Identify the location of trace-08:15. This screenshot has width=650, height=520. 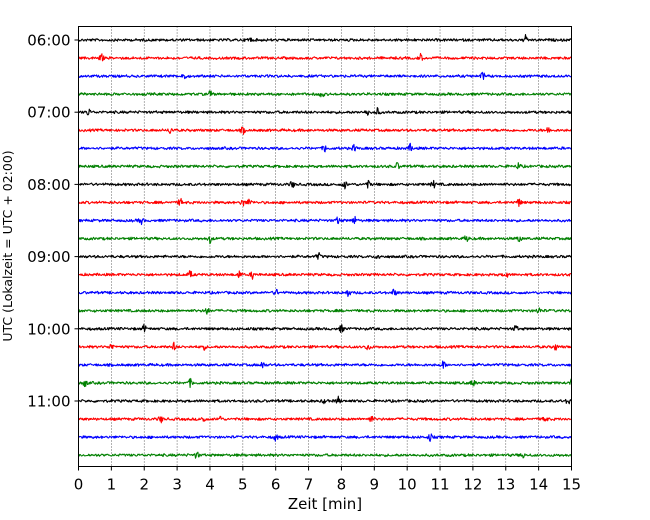
(325, 202).